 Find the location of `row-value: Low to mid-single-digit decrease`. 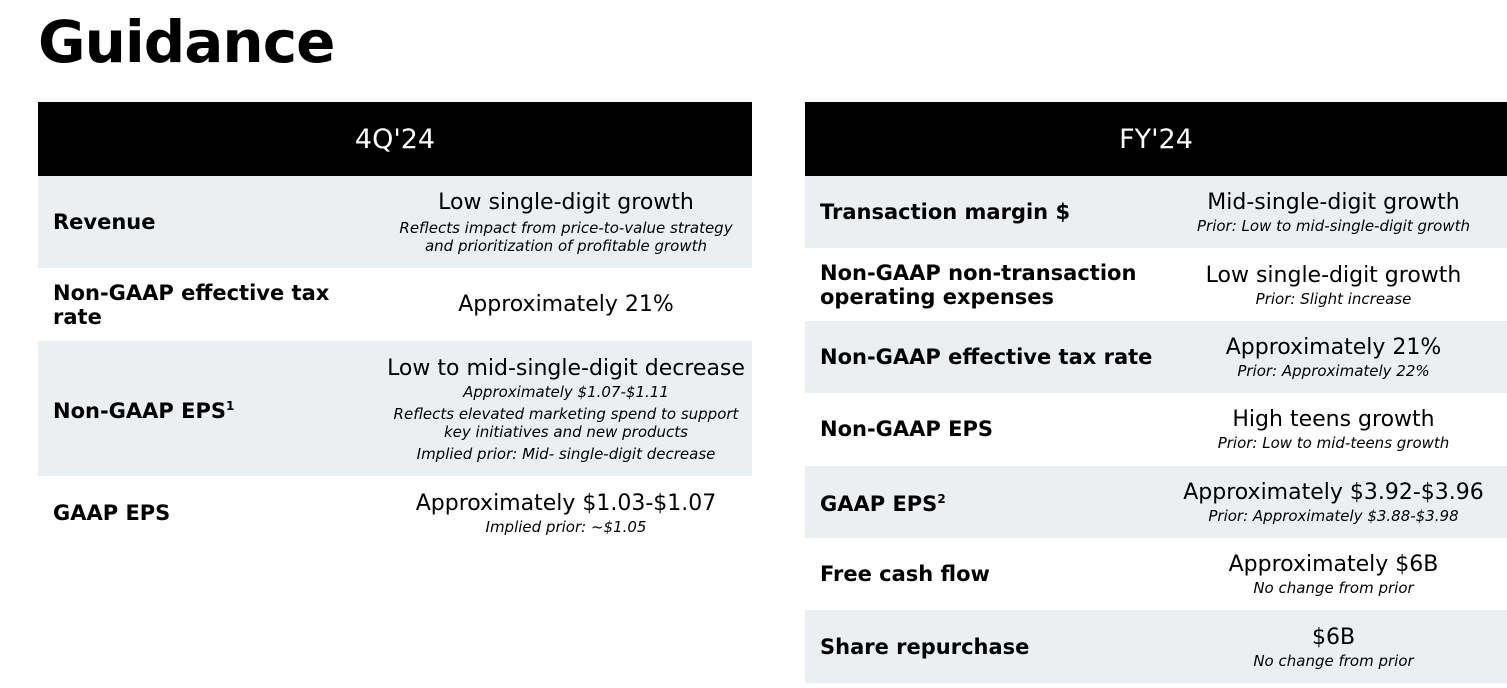

row-value: Low to mid-single-digit decrease is located at coordinates (566, 368).